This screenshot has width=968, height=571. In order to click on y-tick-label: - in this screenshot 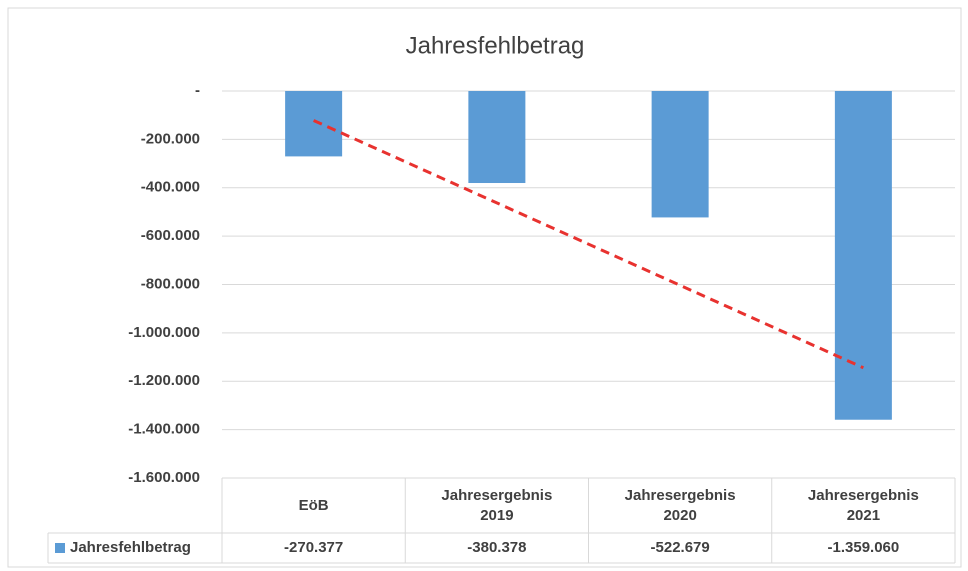, I will do `click(197, 90)`.